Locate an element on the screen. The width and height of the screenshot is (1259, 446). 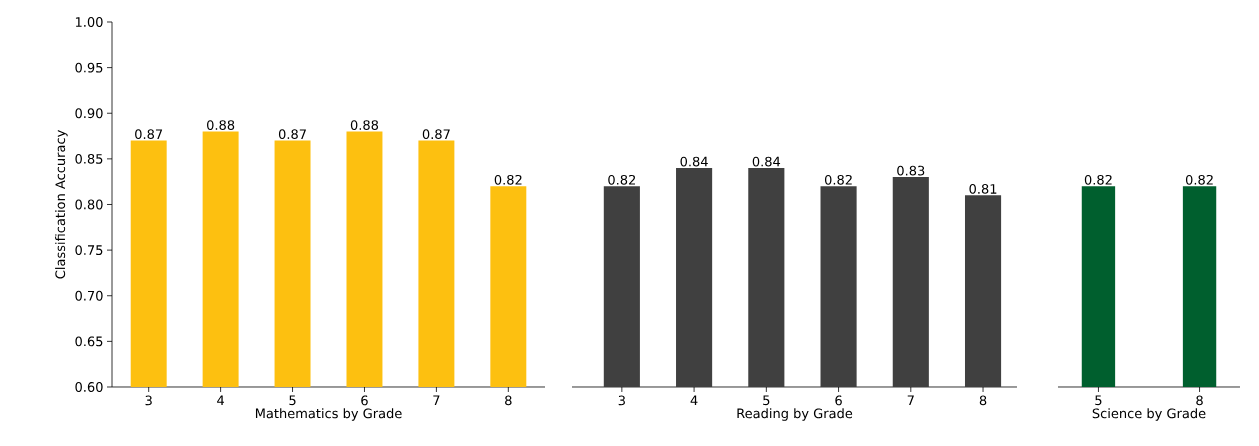
y-tick-label: 0.70 is located at coordinates (89, 295).